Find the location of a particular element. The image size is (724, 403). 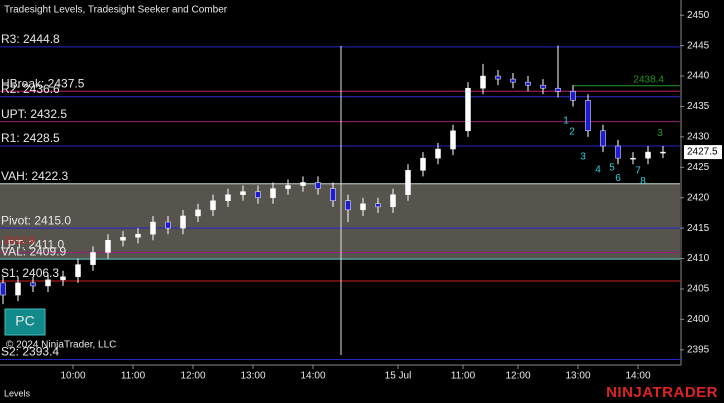

y-tick-label: 2415 is located at coordinates (698, 228).